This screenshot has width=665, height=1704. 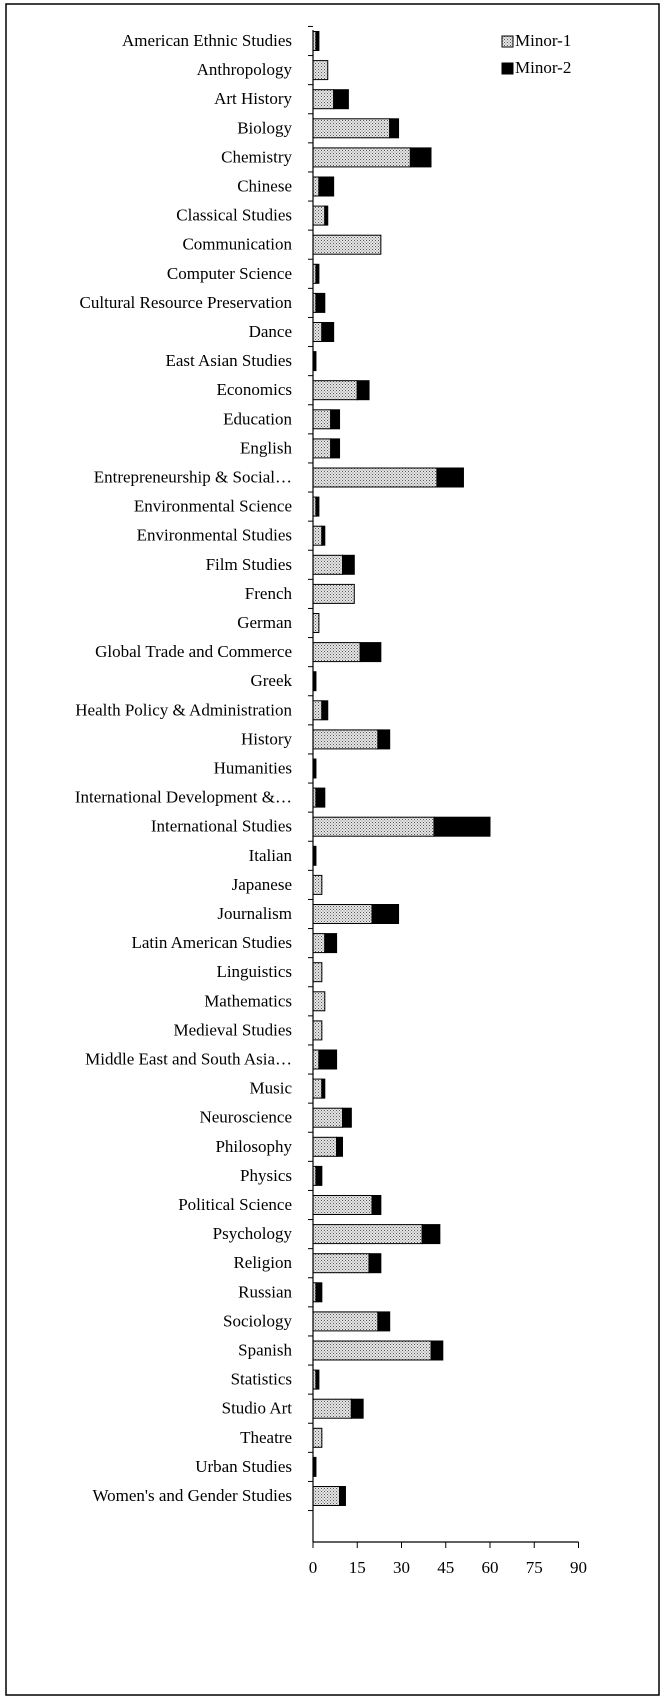 What do you see at coordinates (323, 535) in the screenshot?
I see `bar-minor-2-environmental-studies` at bounding box center [323, 535].